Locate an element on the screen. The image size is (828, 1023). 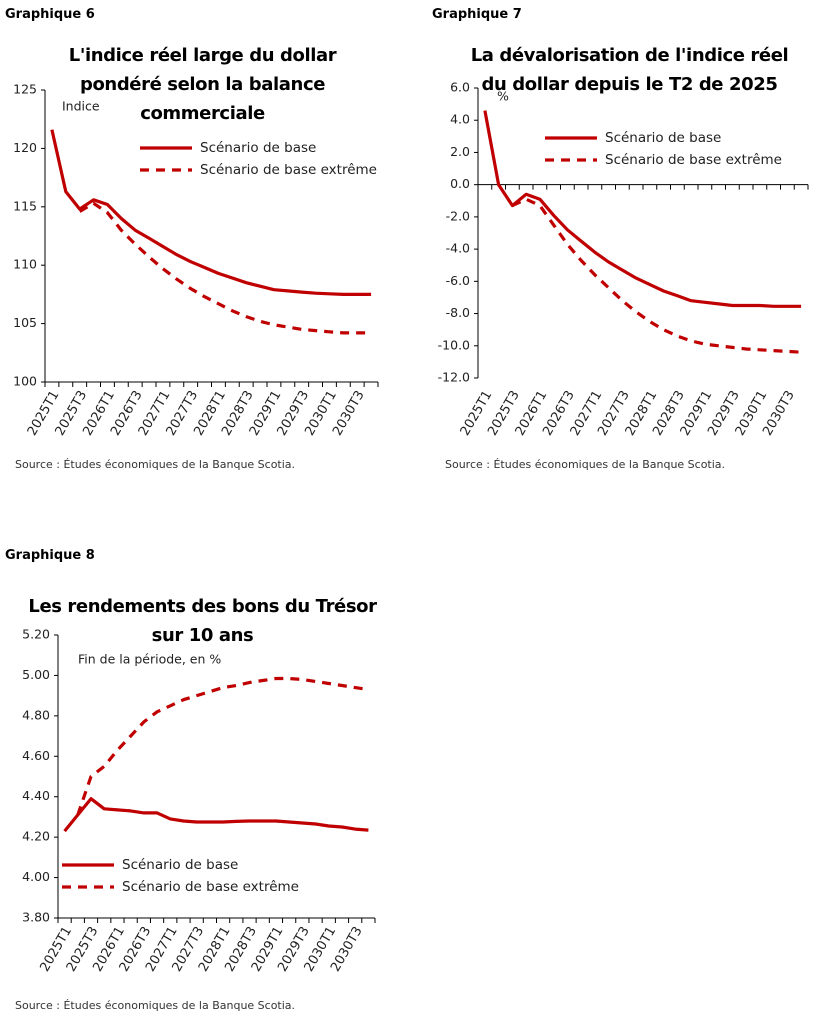
y-tick-label: 4.20 is located at coordinates (36, 836).